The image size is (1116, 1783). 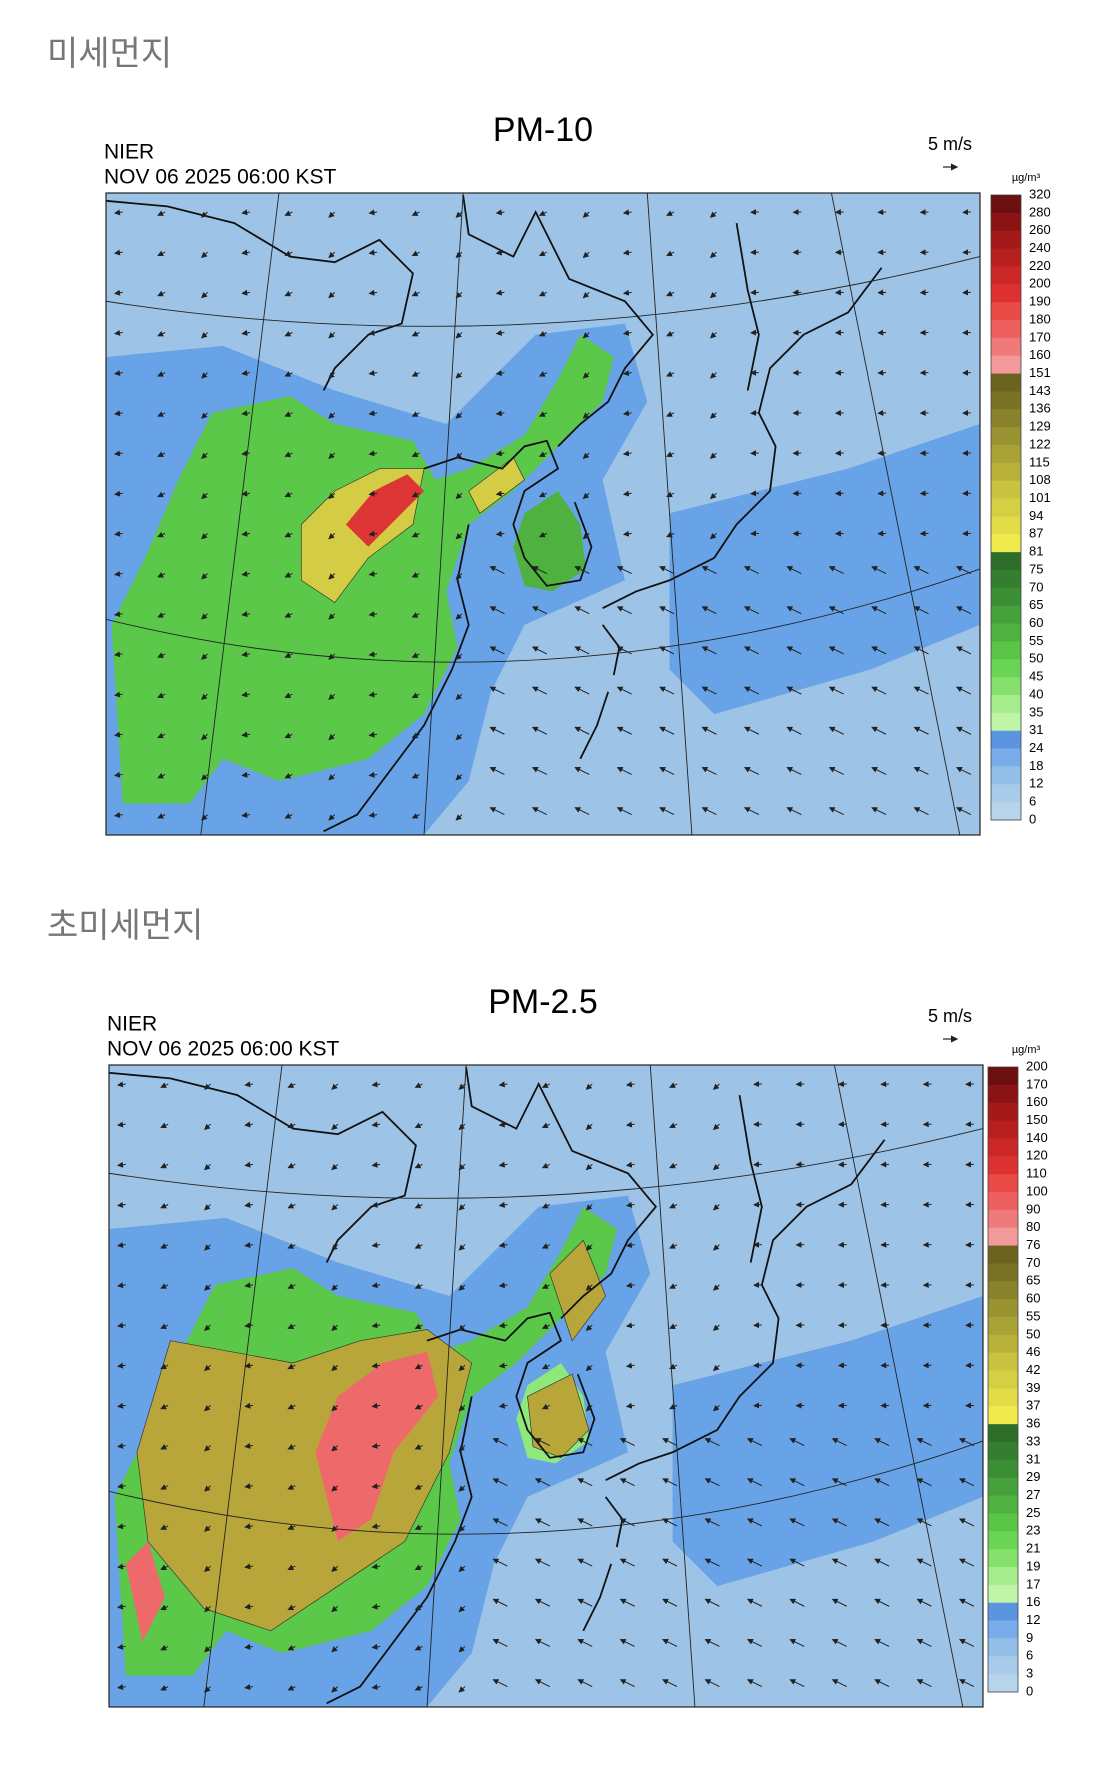 I want to click on colorbar-label: 320, so click(x=1040, y=193).